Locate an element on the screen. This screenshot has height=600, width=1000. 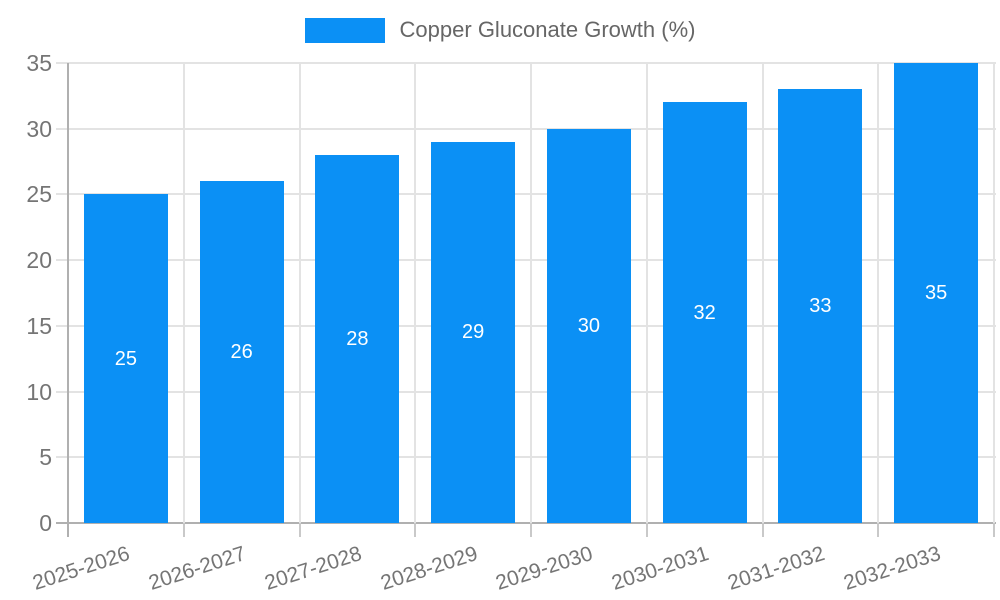
bar-value-label: 28 is located at coordinates (357, 339).